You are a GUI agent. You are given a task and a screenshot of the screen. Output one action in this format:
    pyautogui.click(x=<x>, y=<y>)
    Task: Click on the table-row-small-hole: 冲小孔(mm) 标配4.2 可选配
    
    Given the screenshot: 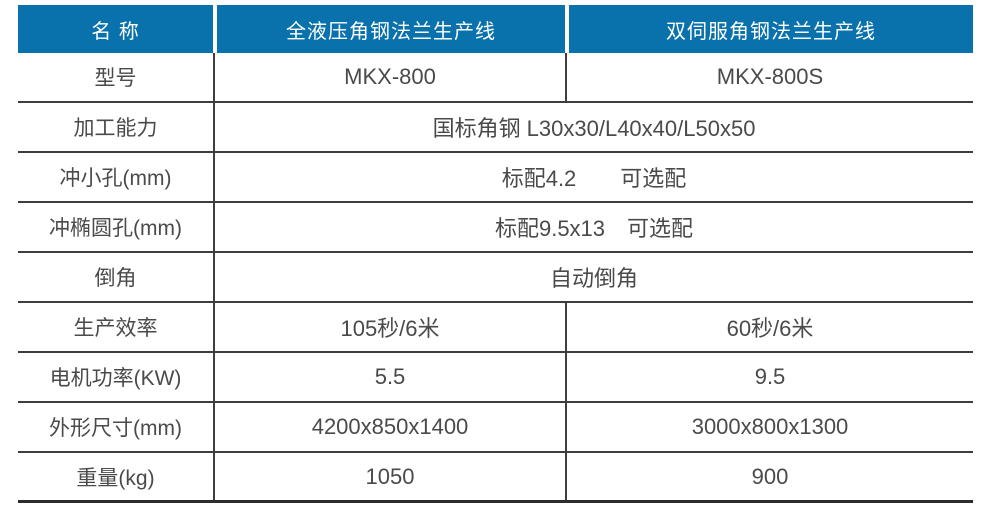 What is the action you would take?
    pyautogui.click(x=495, y=178)
    